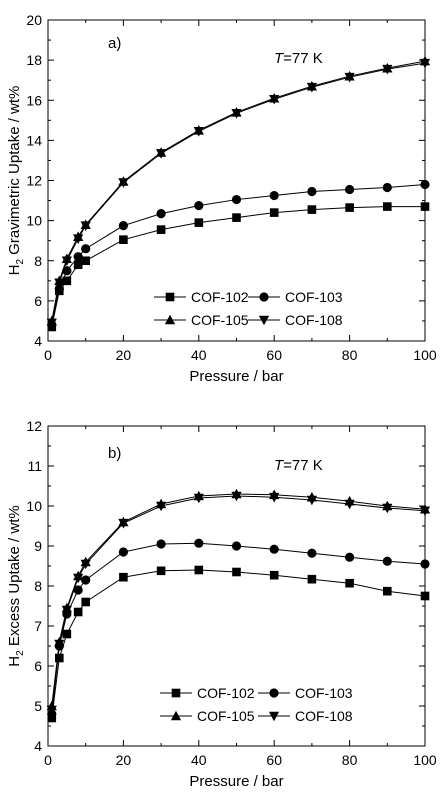 The height and width of the screenshot is (798, 441). Describe the element at coordinates (238, 267) in the screenshot. I see `series-line` at that location.